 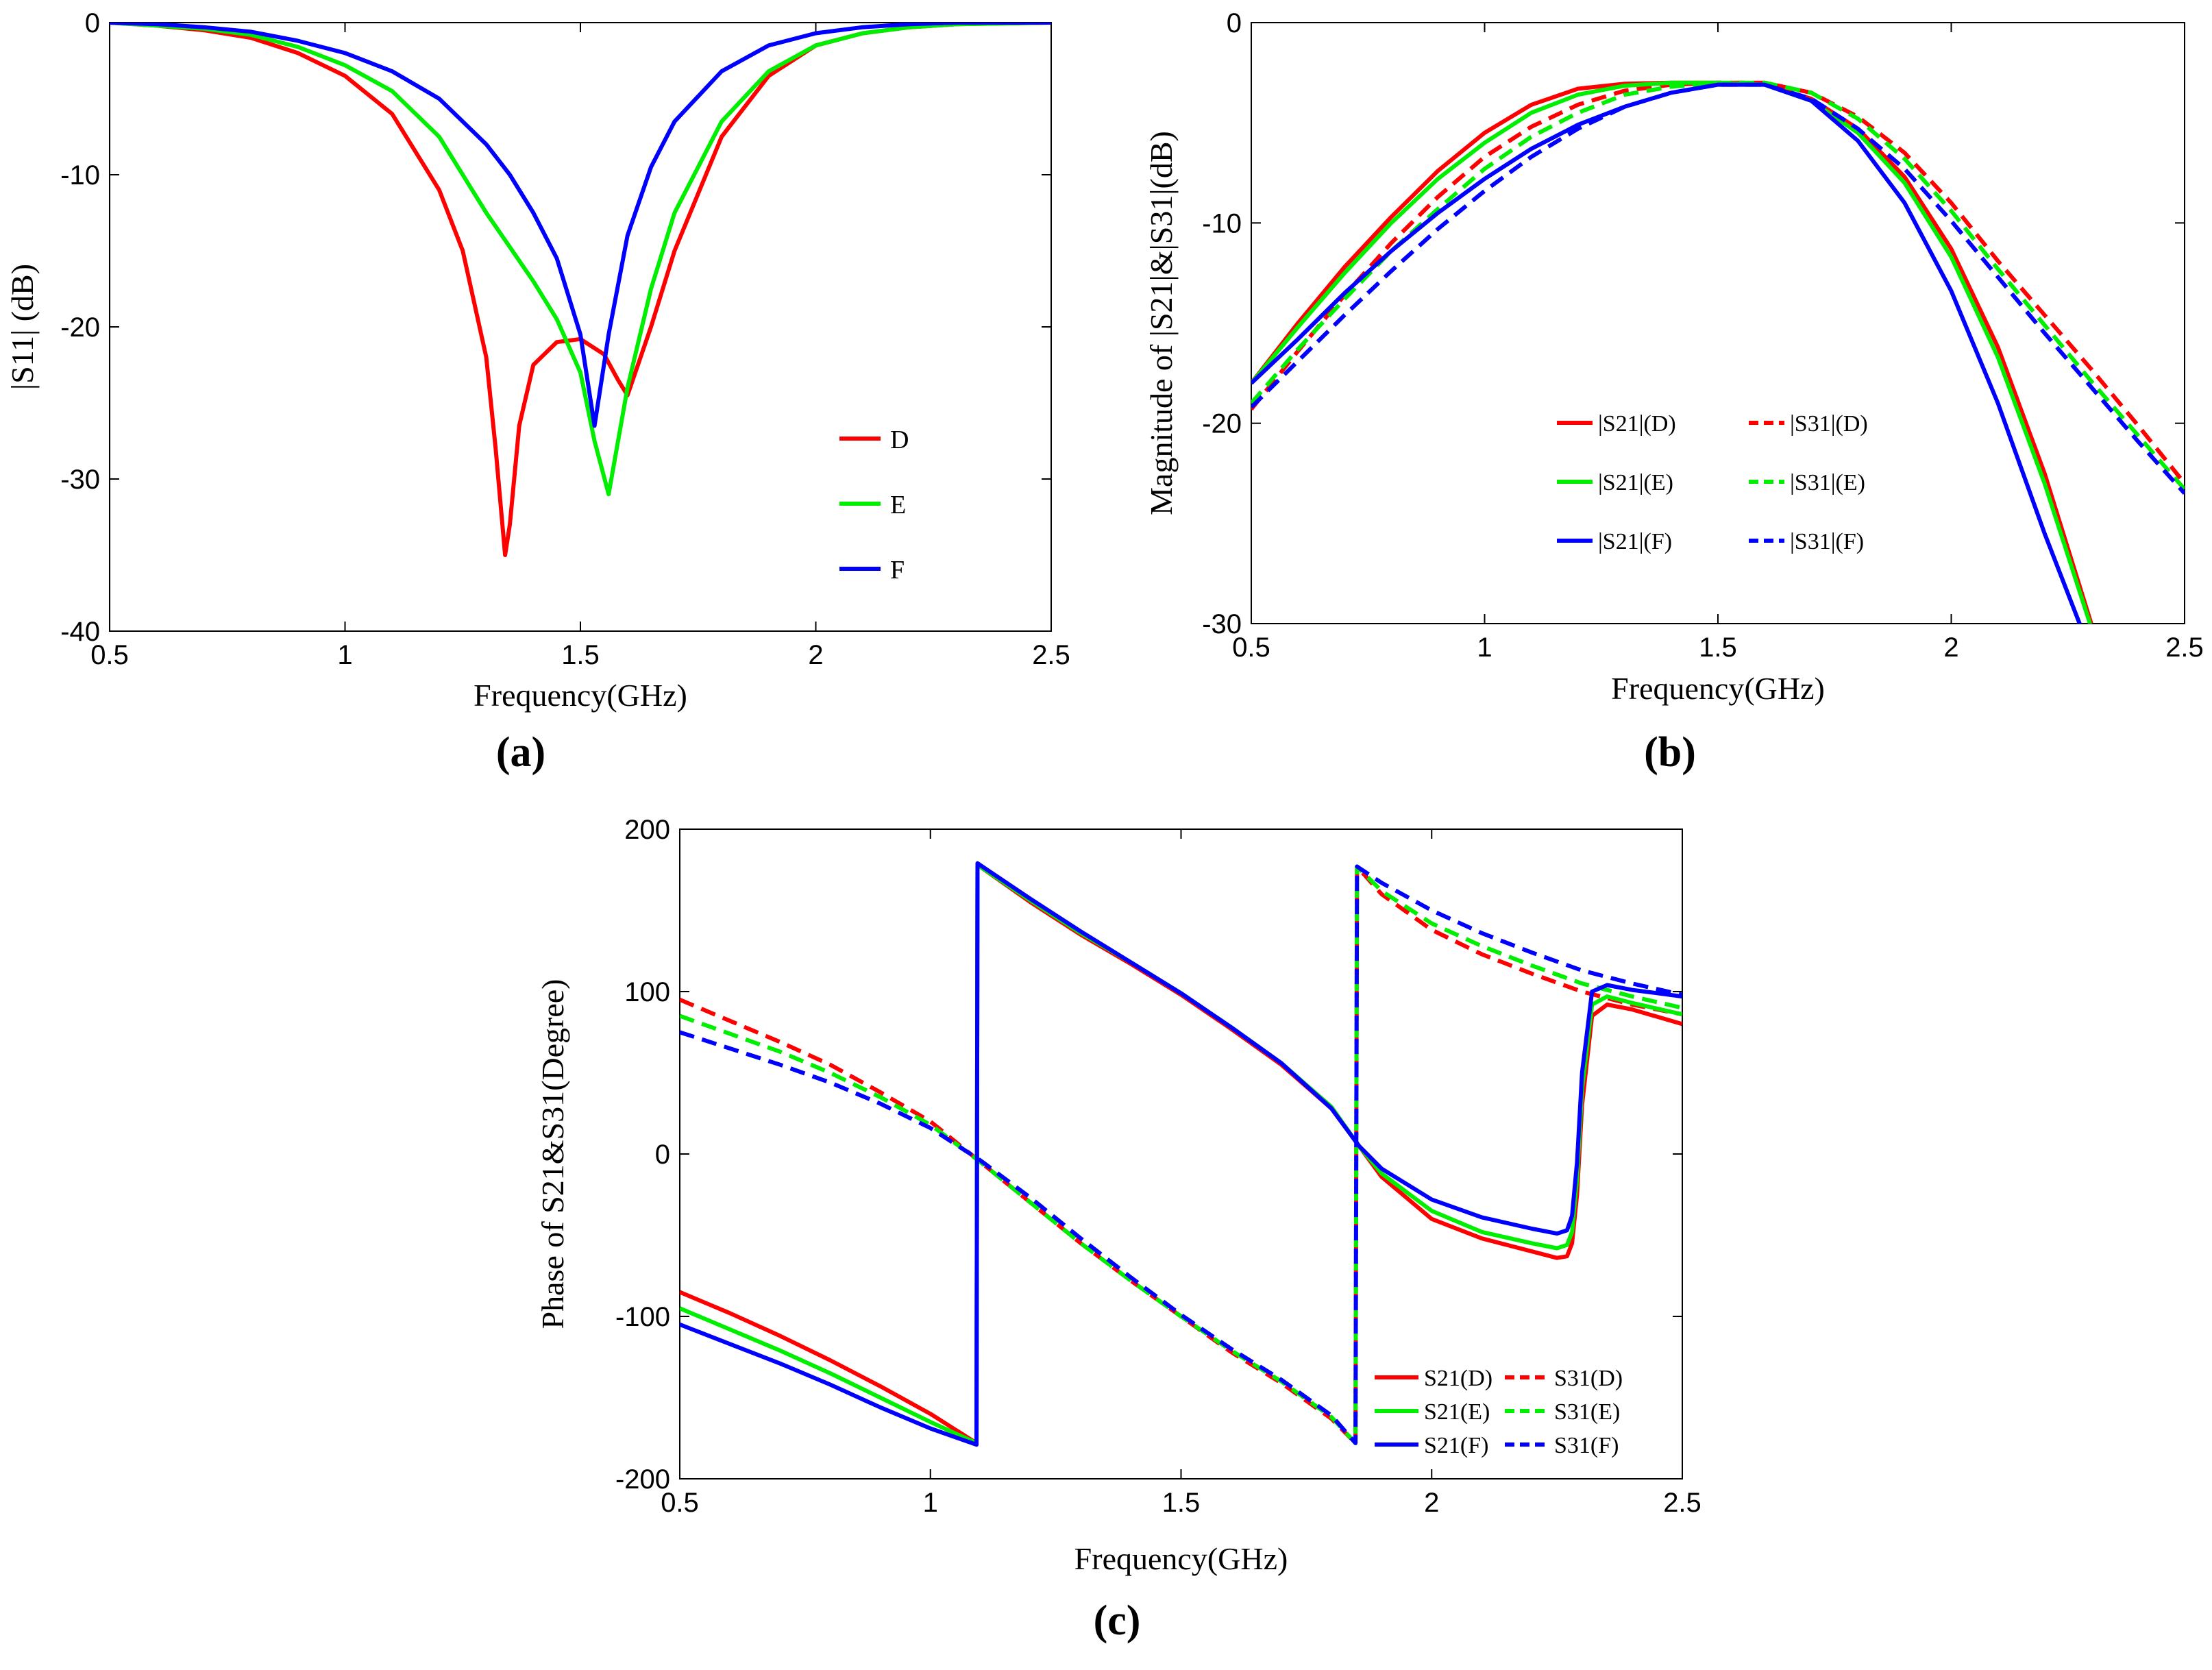 I want to click on panel-label: (a), so click(x=520, y=752).